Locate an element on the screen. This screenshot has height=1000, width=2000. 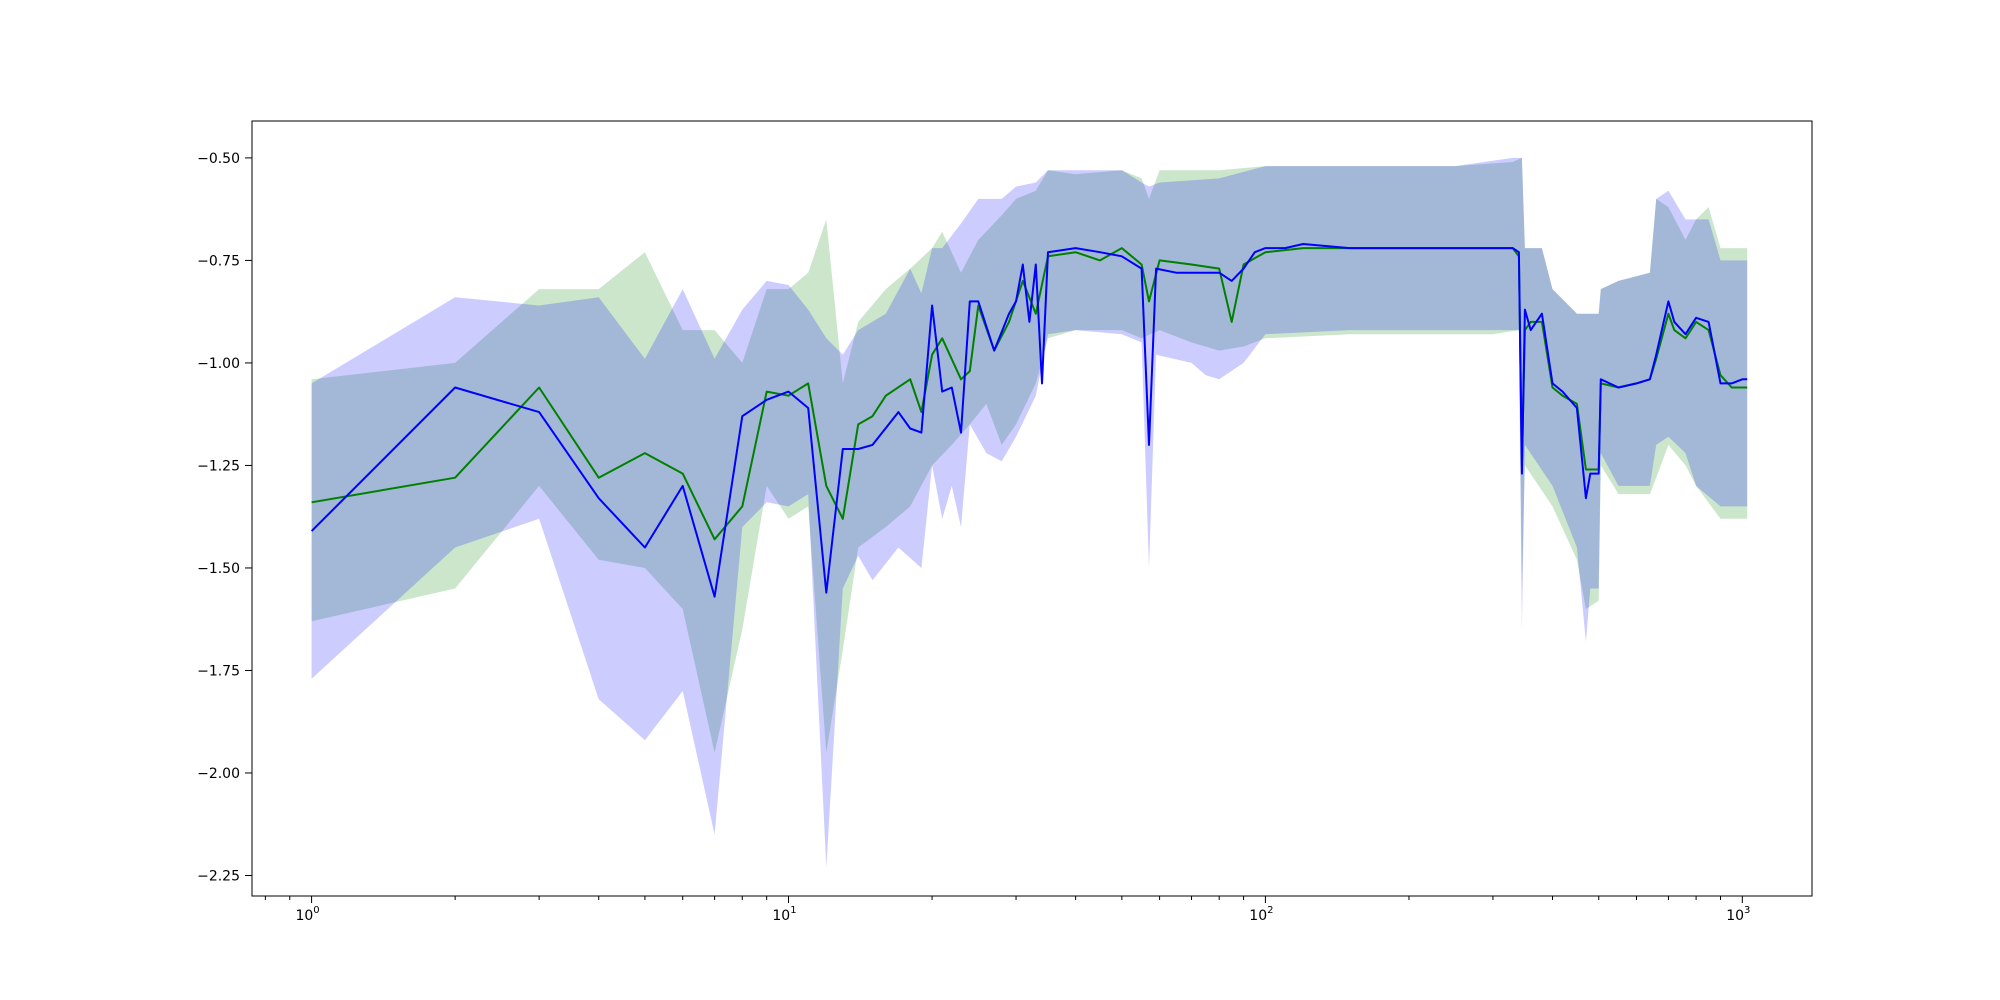
x-axis: 10⁰ 10¹ 10² 10³ is located at coordinates (1007, 910).